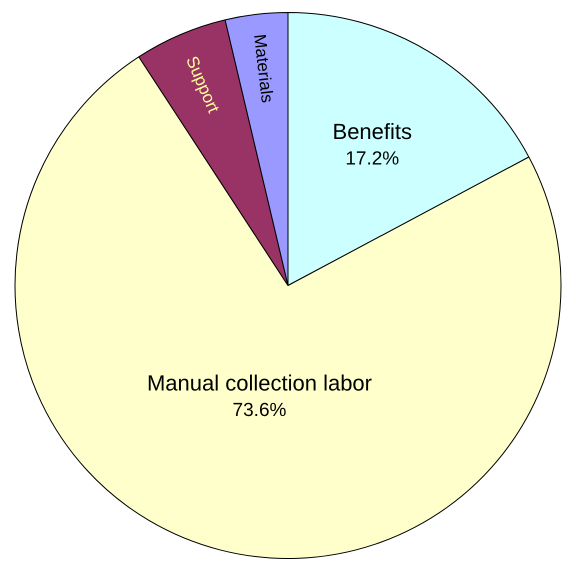  I want to click on slice-label: Materials, so click(263, 68).